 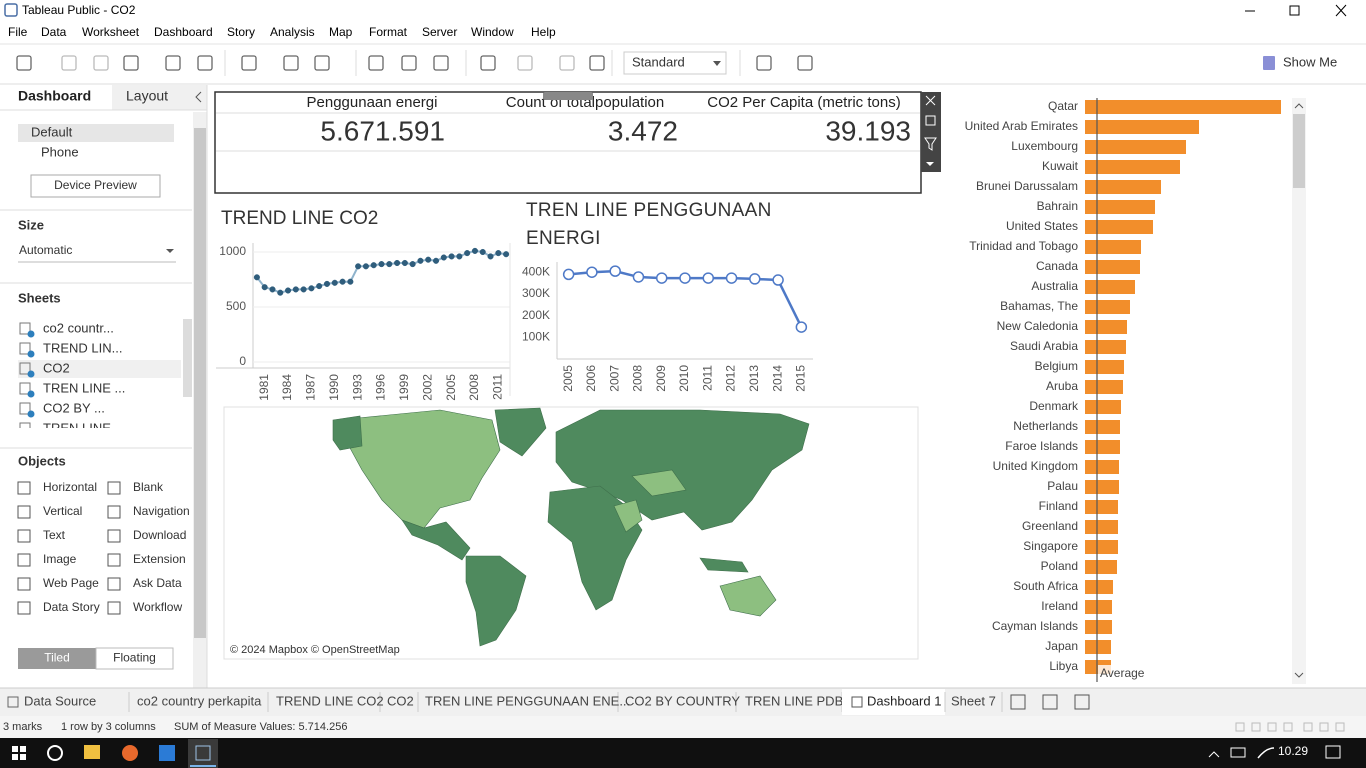 I want to click on menu-item: Window, so click(x=492, y=32).